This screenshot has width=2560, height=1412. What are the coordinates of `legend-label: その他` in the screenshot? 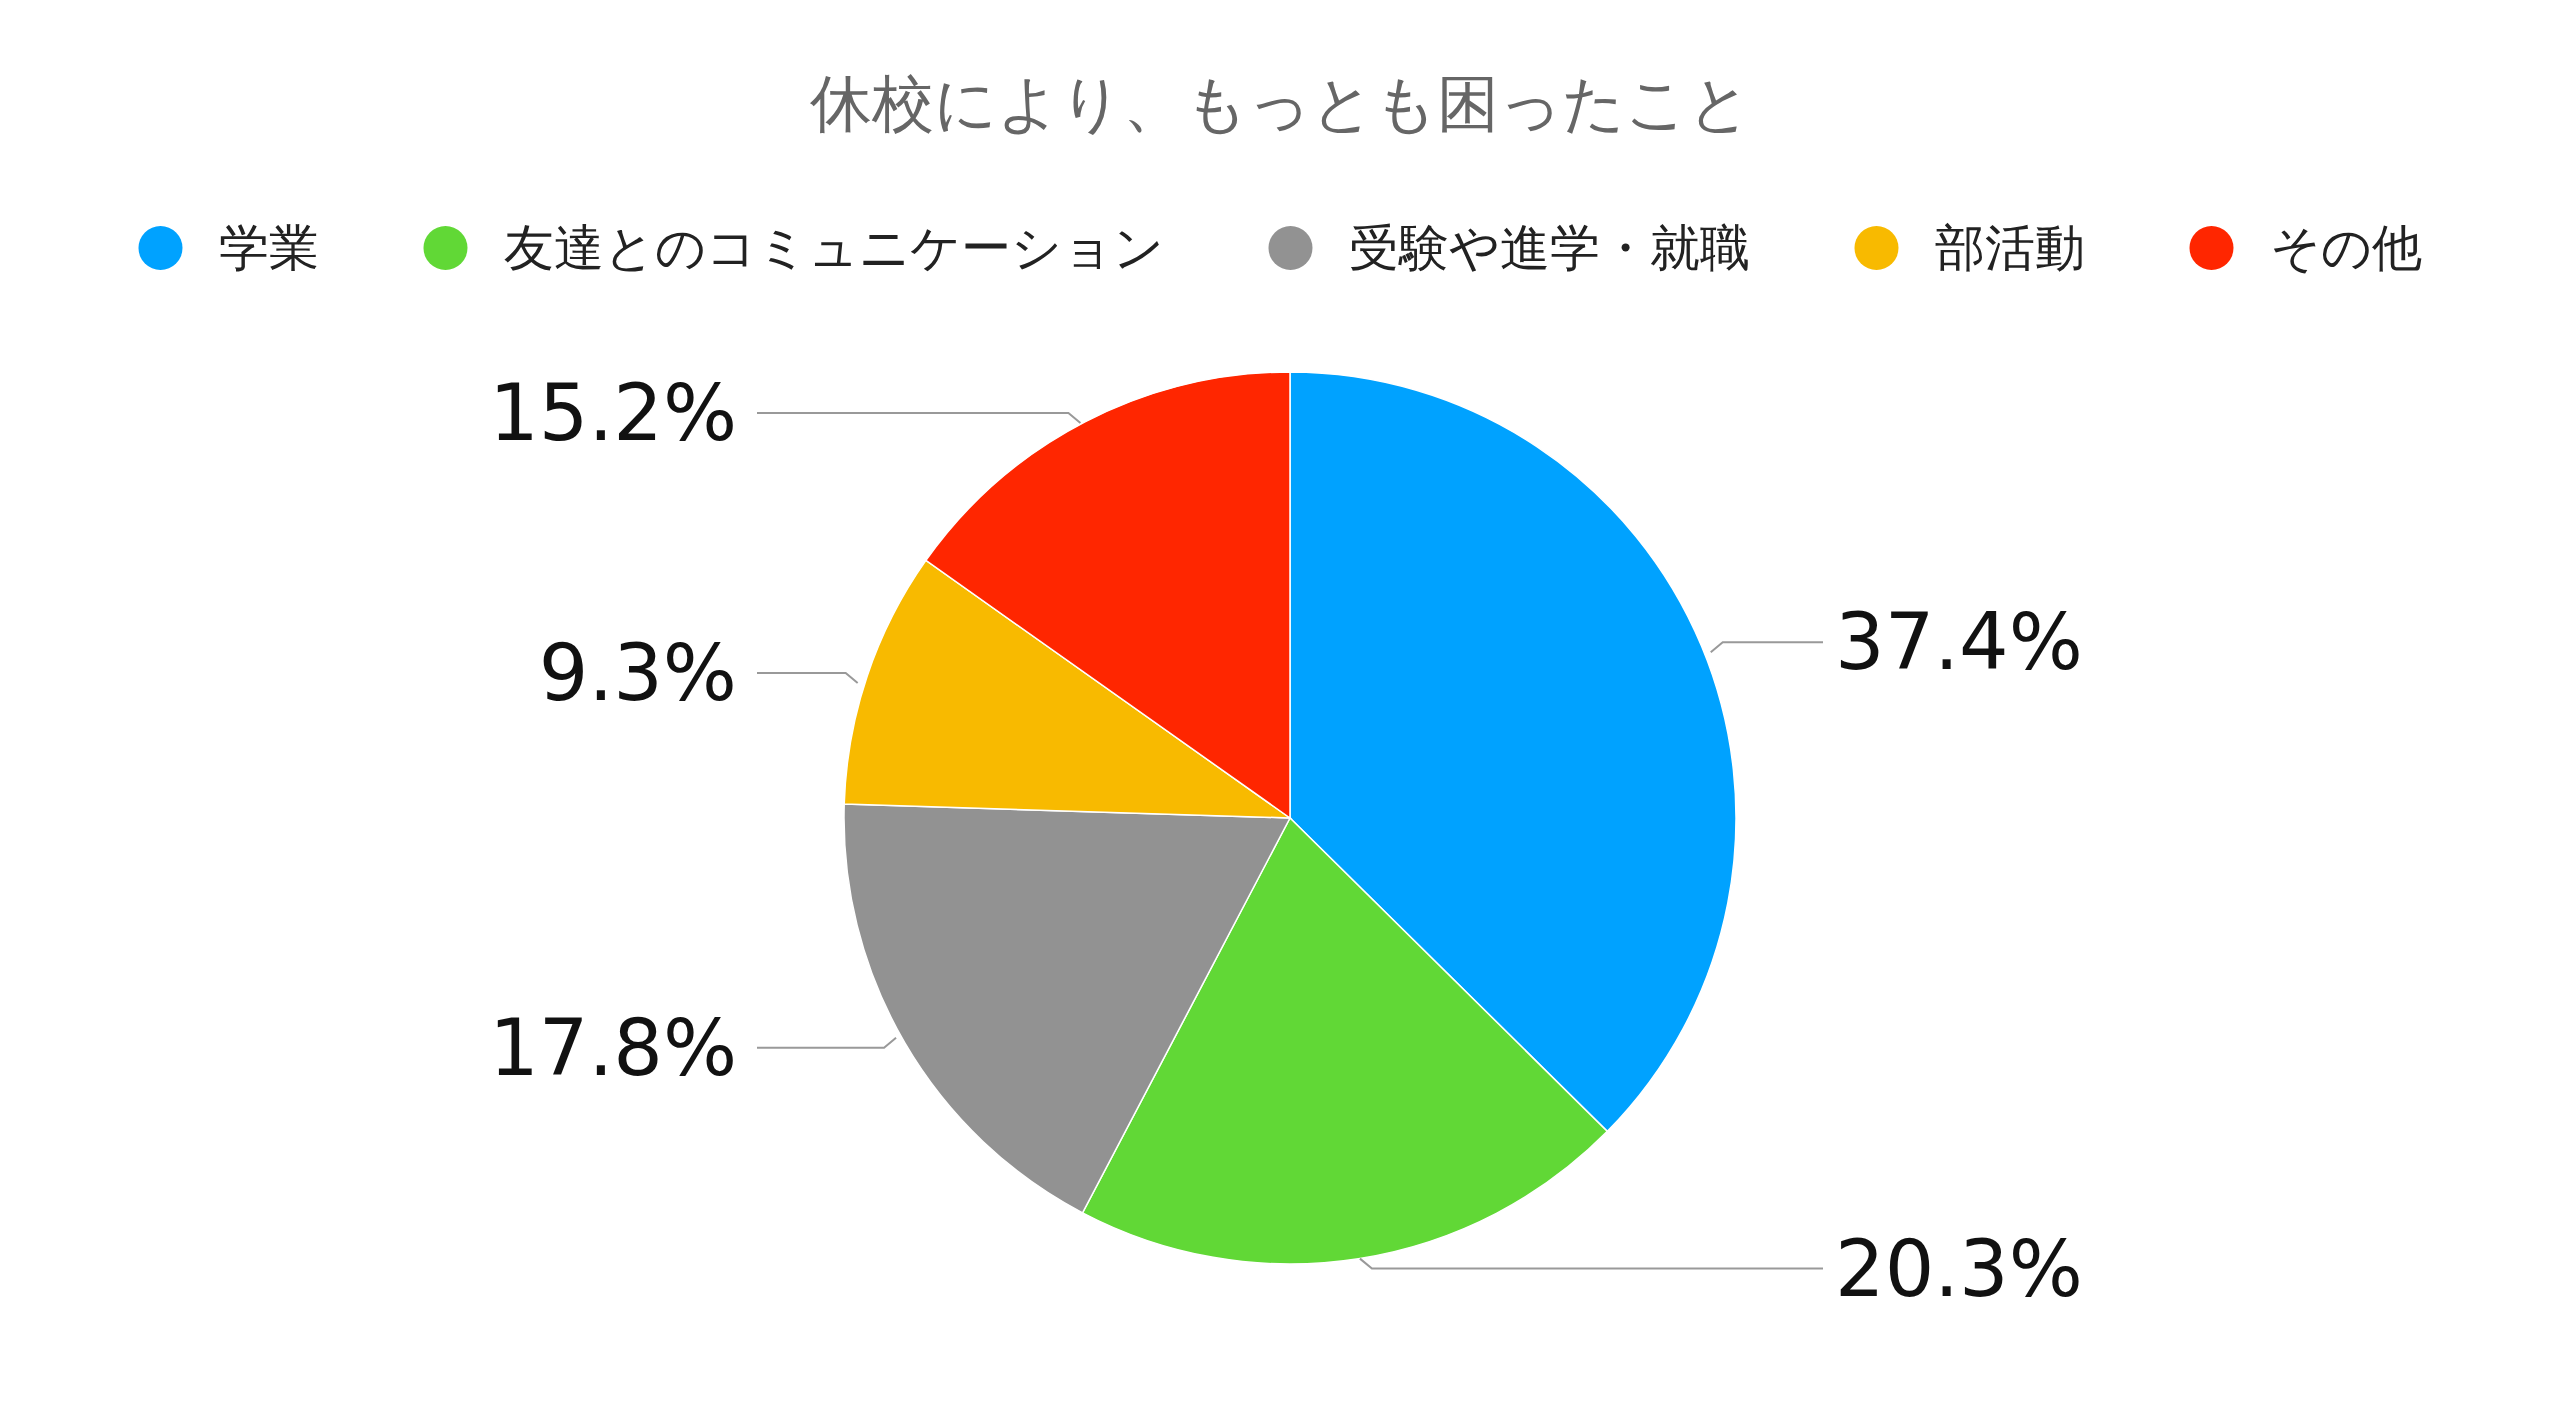 It's located at (2345, 248).